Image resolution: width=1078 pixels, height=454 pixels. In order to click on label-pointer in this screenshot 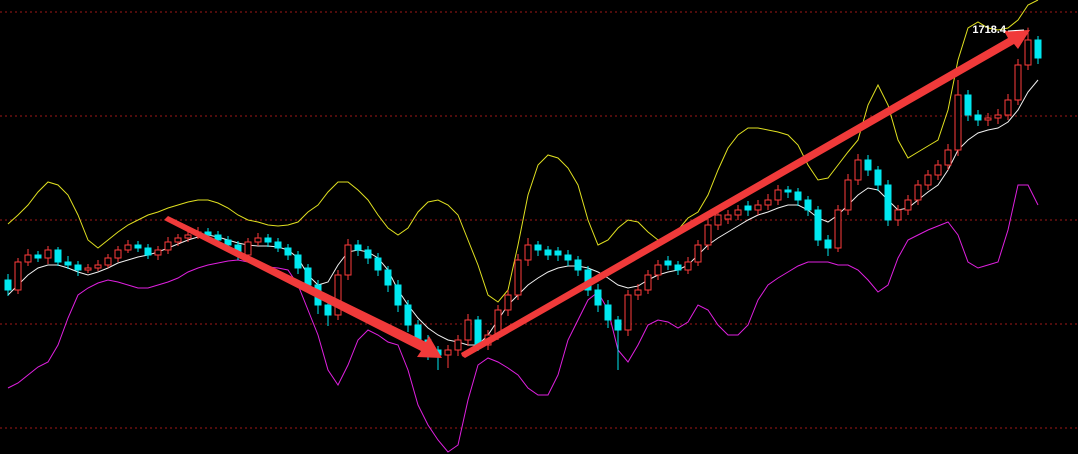, I will do `click(1016, 30)`.